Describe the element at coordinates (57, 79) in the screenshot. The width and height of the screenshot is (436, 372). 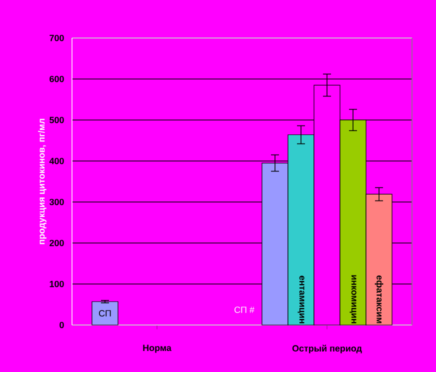
I see `y-tick-label: 600` at that location.